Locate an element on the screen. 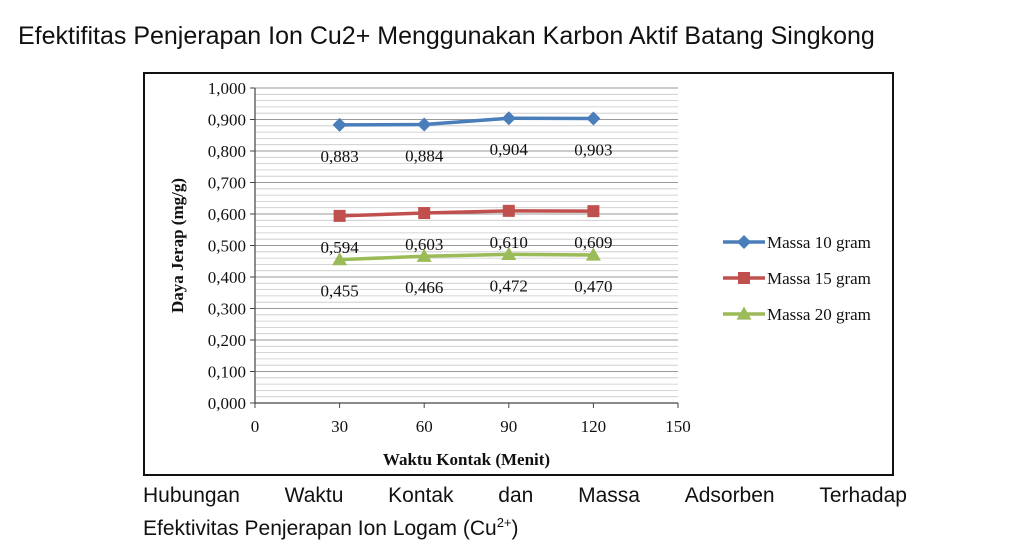  x-tick-label: 150 is located at coordinates (678, 426).